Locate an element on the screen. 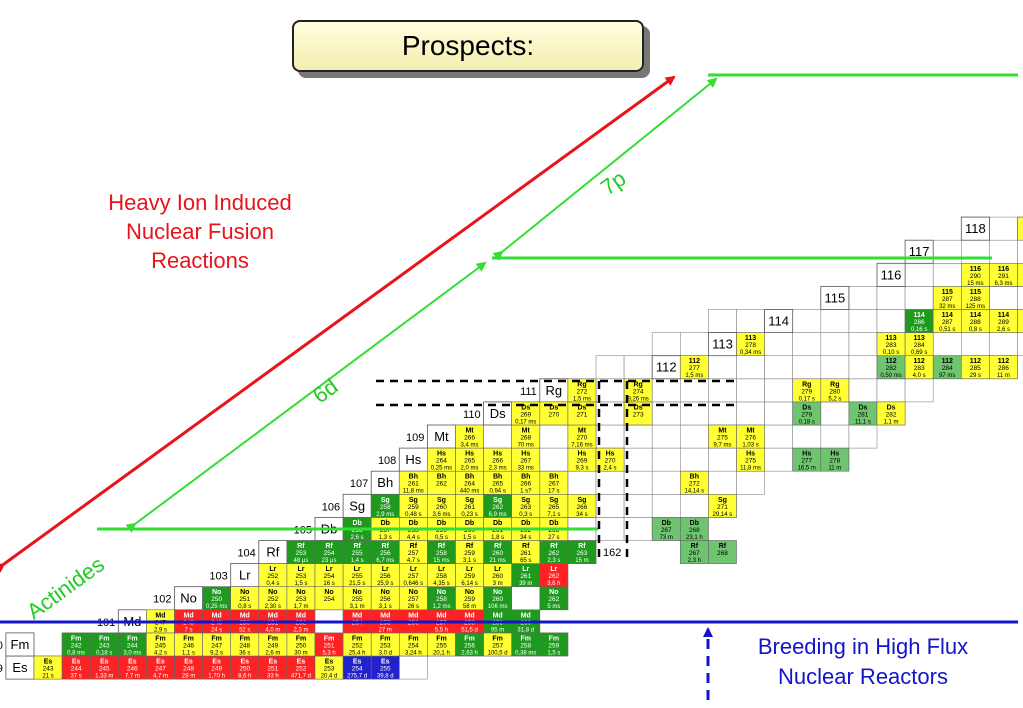  nuclide-half-life: 0,5 s is located at coordinates (441, 538).